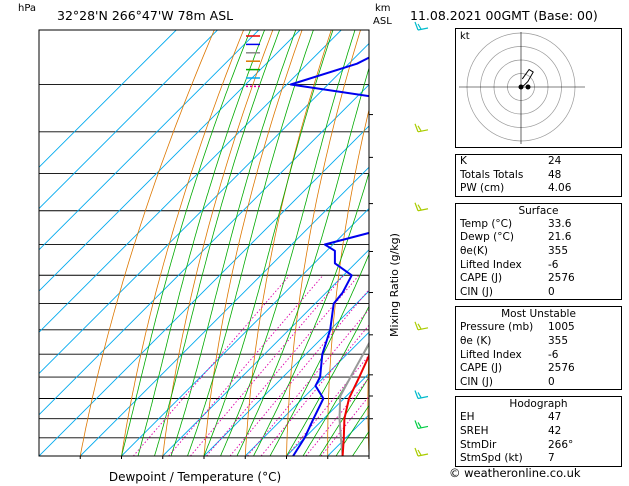 The width and height of the screenshot is (629, 486). What do you see at coordinates (27, 8) in the screenshot?
I see `pressure-unit-label: hPa` at bounding box center [27, 8].